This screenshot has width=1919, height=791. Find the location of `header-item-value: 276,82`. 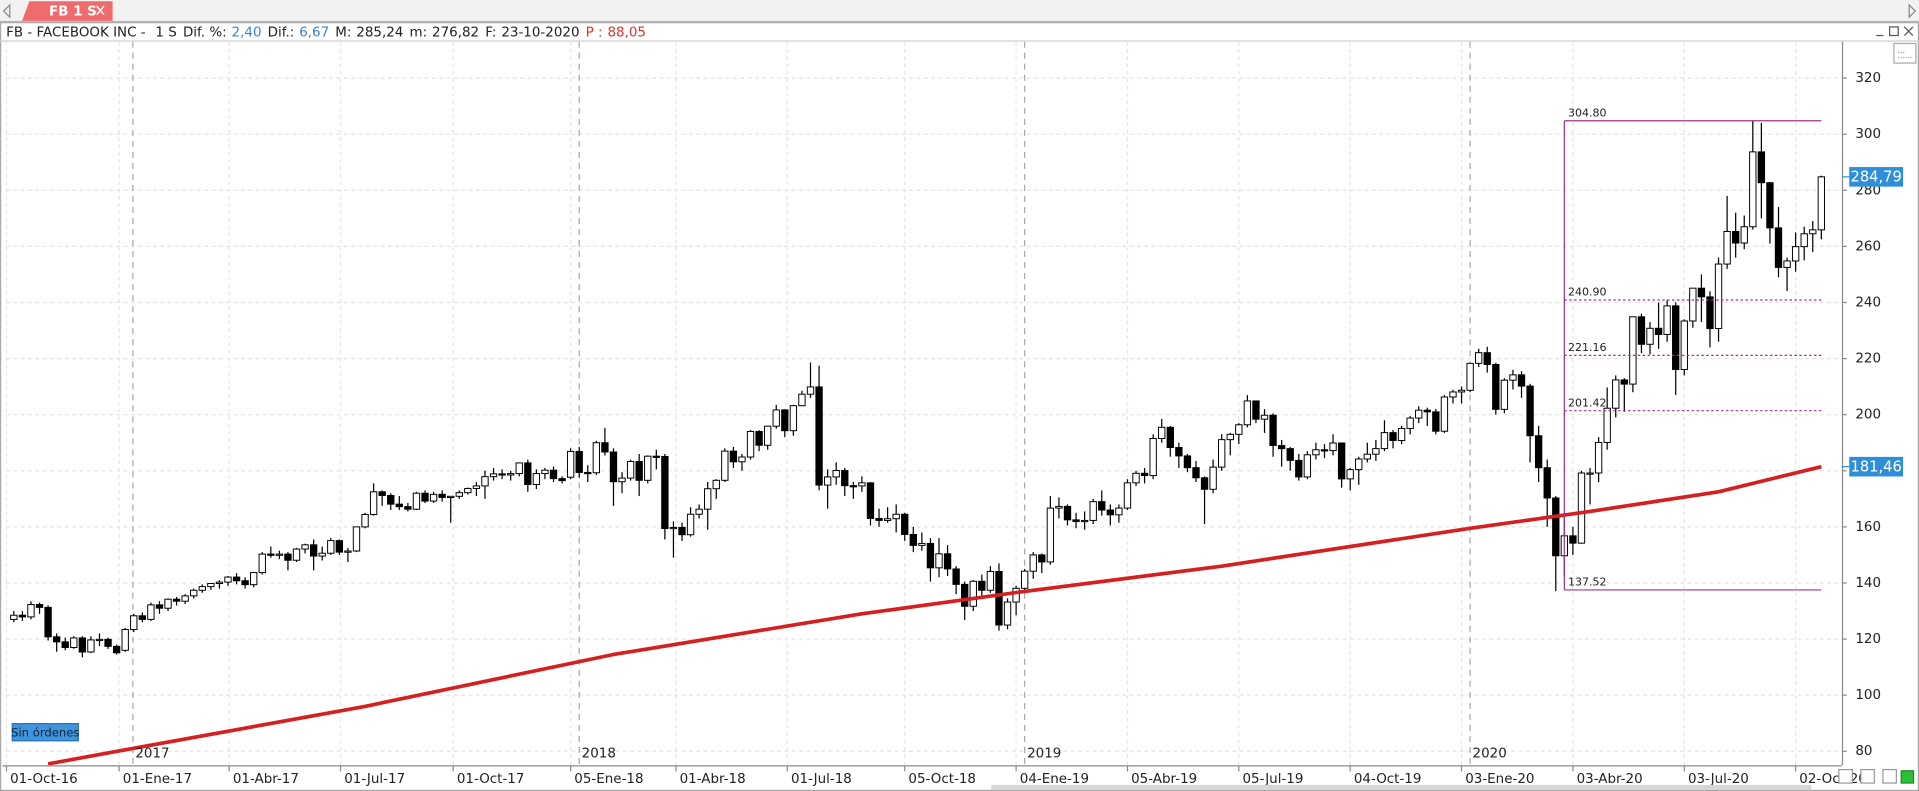

header-item-value: 276,82 is located at coordinates (455, 32).